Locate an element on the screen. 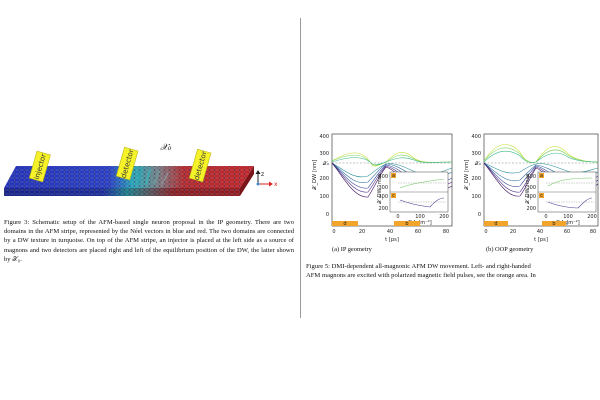 This screenshot has width=600, height=400. panel-ip-plot: 400 300 𝒳₀ 200 100 0 𝒳_DW [nm] is located at coordinates (382, 188).